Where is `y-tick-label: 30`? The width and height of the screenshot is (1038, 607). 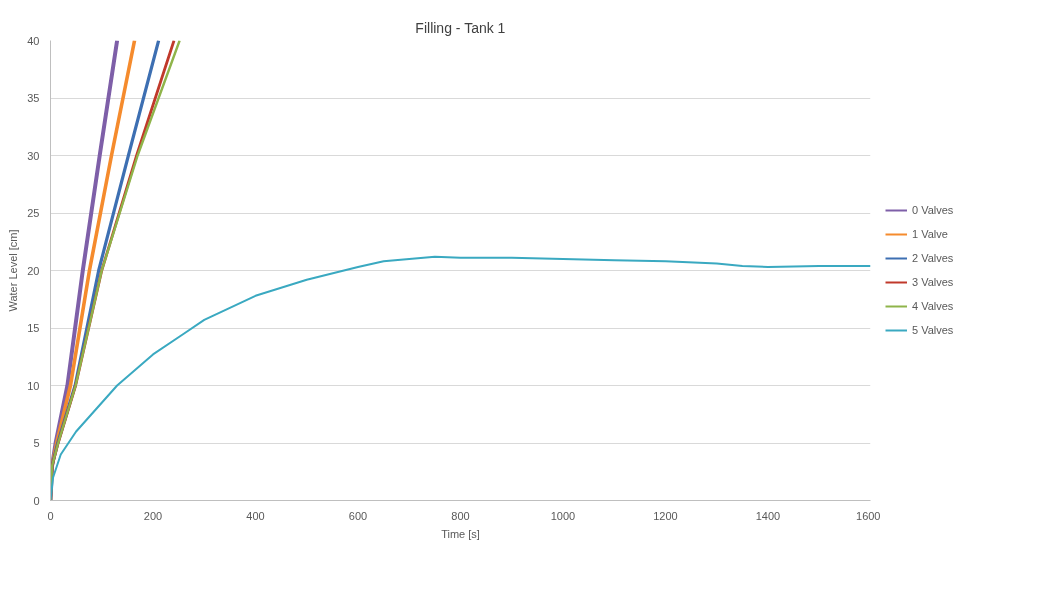
y-tick-label: 30 is located at coordinates (33, 155).